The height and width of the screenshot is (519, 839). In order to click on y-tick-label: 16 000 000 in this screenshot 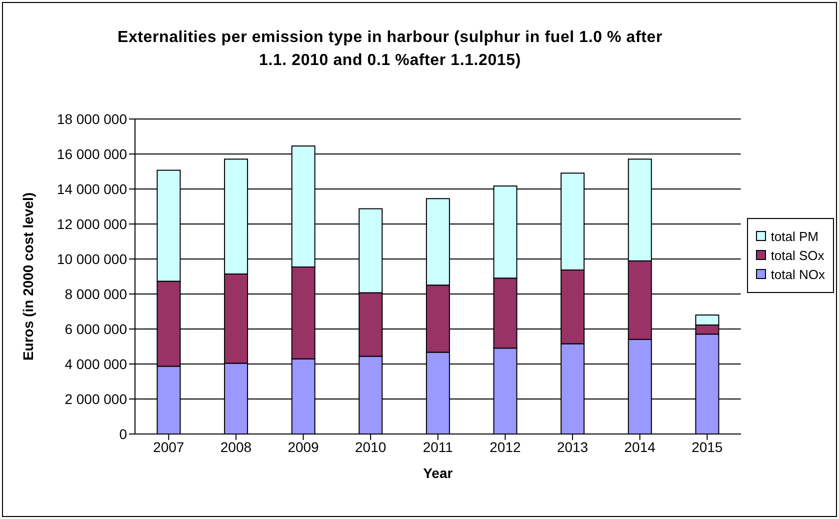, I will do `click(92, 154)`.